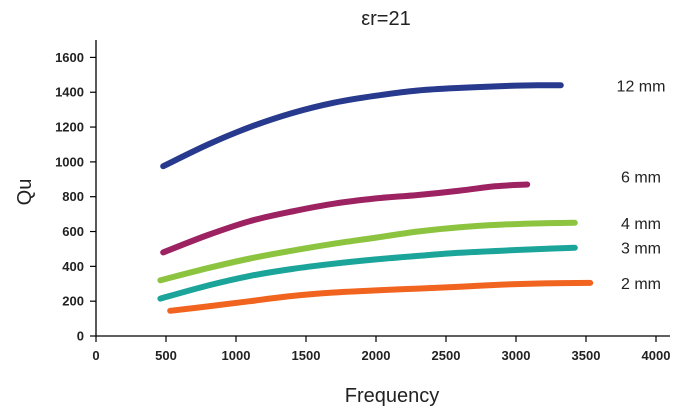 This screenshot has height=418, width=679. I want to click on x-axis-label: Frequency, so click(392, 396).